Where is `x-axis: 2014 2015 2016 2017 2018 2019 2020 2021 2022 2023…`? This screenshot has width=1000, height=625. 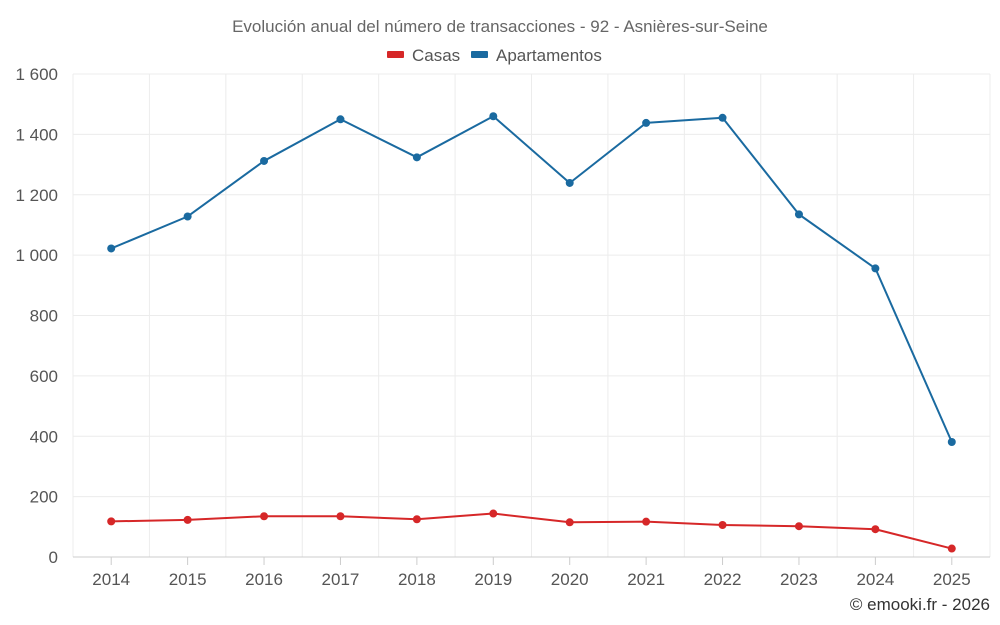 x-axis: 2014 2015 2016 2017 2018 2019 2020 2021 2022 2023… is located at coordinates (531, 572).